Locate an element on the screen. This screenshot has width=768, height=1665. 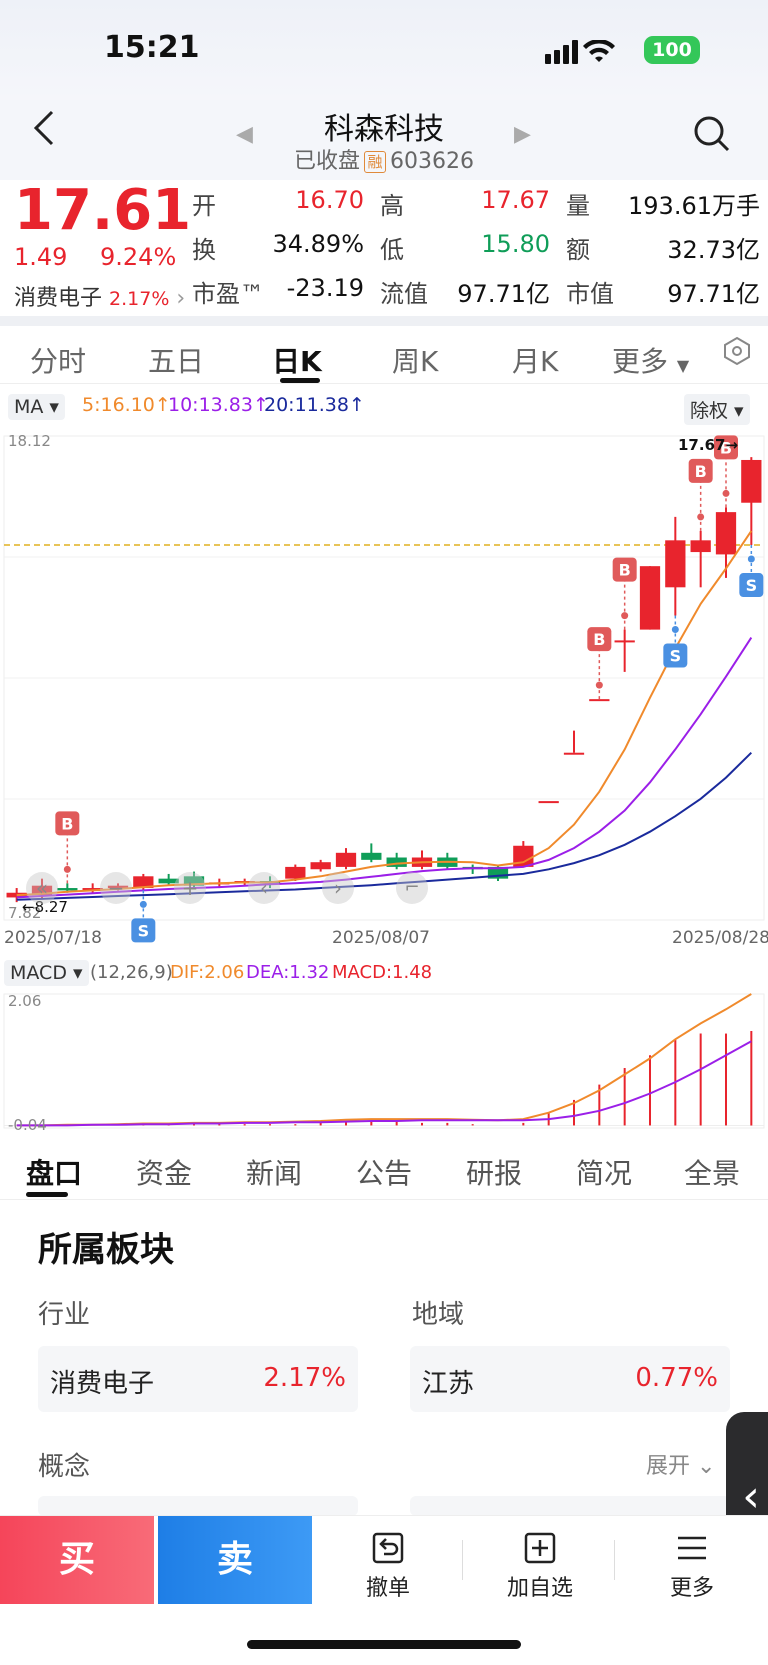
sell-mark is located at coordinates (143, 930).